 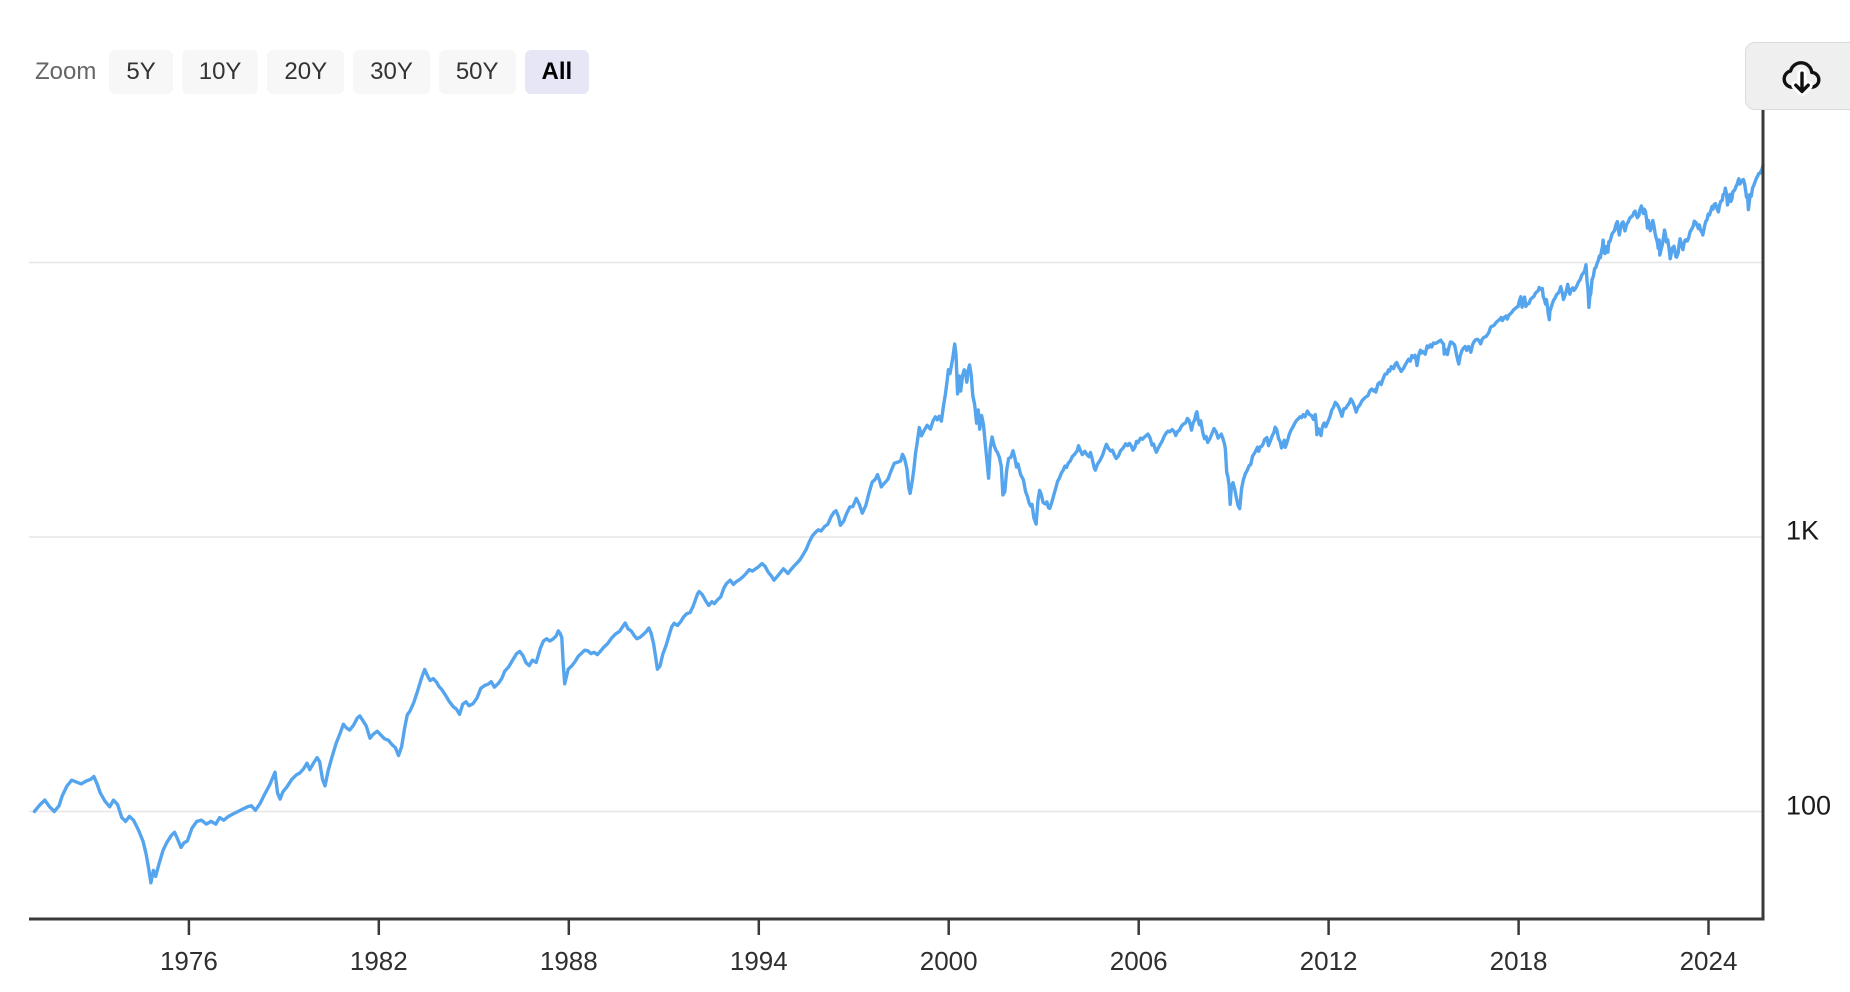 What do you see at coordinates (378, 961) in the screenshot?
I see `x-axis-label: 1982` at bounding box center [378, 961].